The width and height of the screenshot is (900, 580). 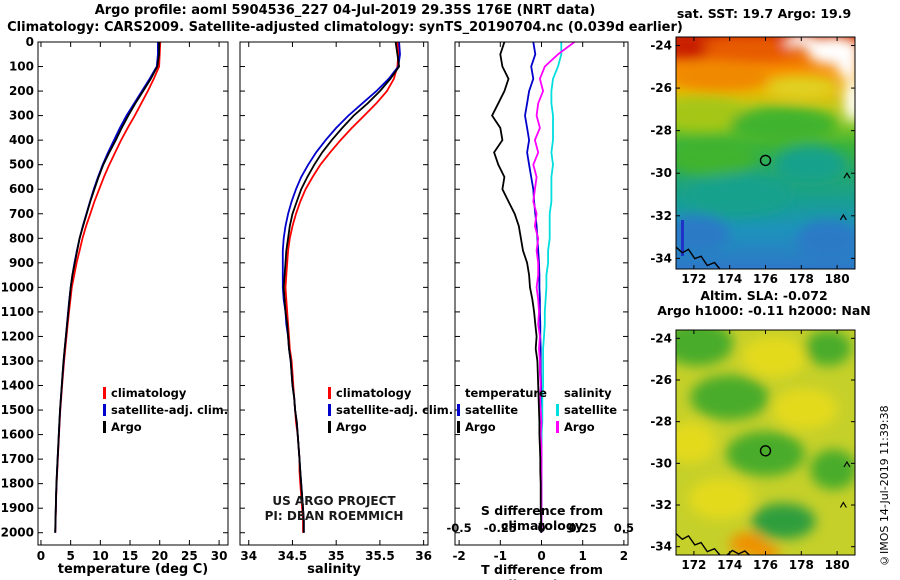 I want to click on sla-map-title: Altim. SLA: -0.072, so click(x=764, y=295).